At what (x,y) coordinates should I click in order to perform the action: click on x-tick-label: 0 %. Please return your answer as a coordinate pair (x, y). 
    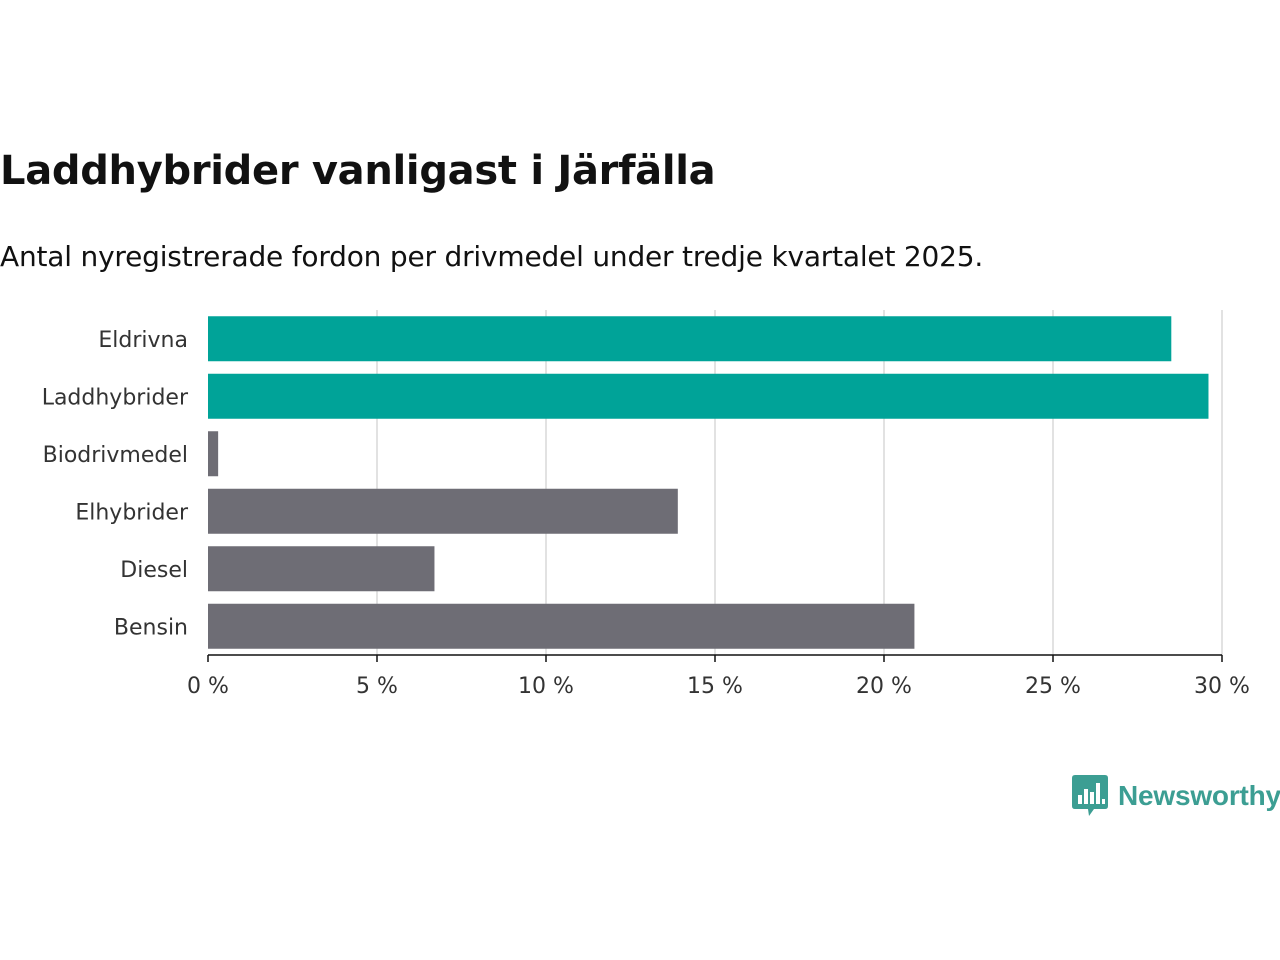
    Looking at the image, I should click on (208, 686).